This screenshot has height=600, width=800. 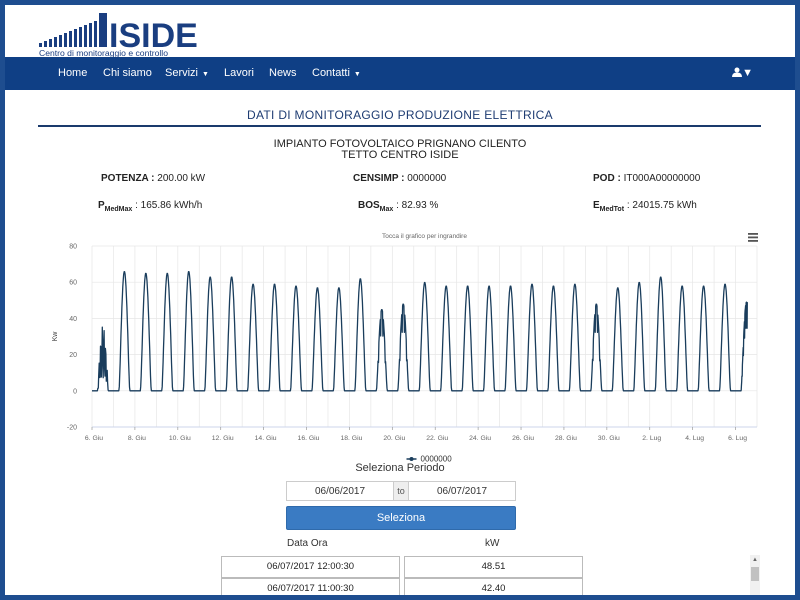 I want to click on legend-marker, so click(x=411, y=459).